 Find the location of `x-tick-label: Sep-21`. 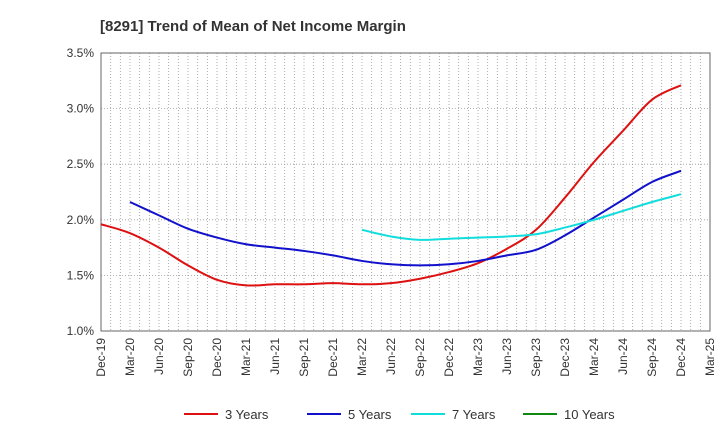

x-tick-label: Sep-21 is located at coordinates (304, 357).